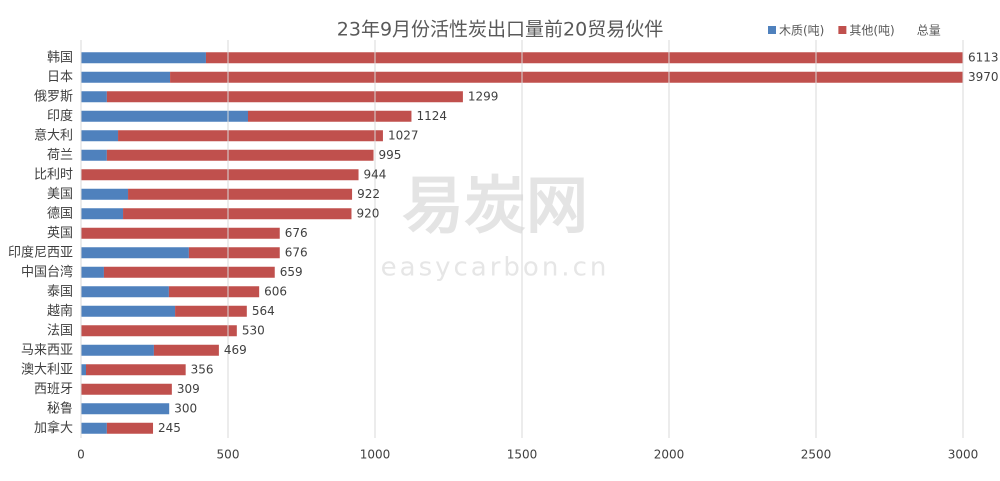 This screenshot has width=1000, height=481. What do you see at coordinates (669, 455) in the screenshot?
I see `x-tick-label: 2000` at bounding box center [669, 455].